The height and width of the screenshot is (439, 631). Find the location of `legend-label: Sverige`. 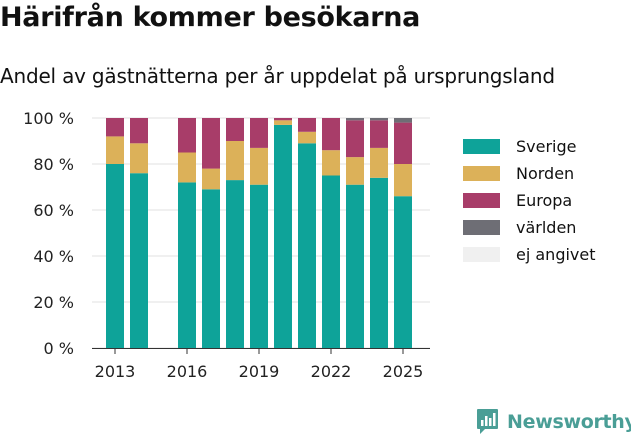

legend-label: Sverige is located at coordinates (546, 146).